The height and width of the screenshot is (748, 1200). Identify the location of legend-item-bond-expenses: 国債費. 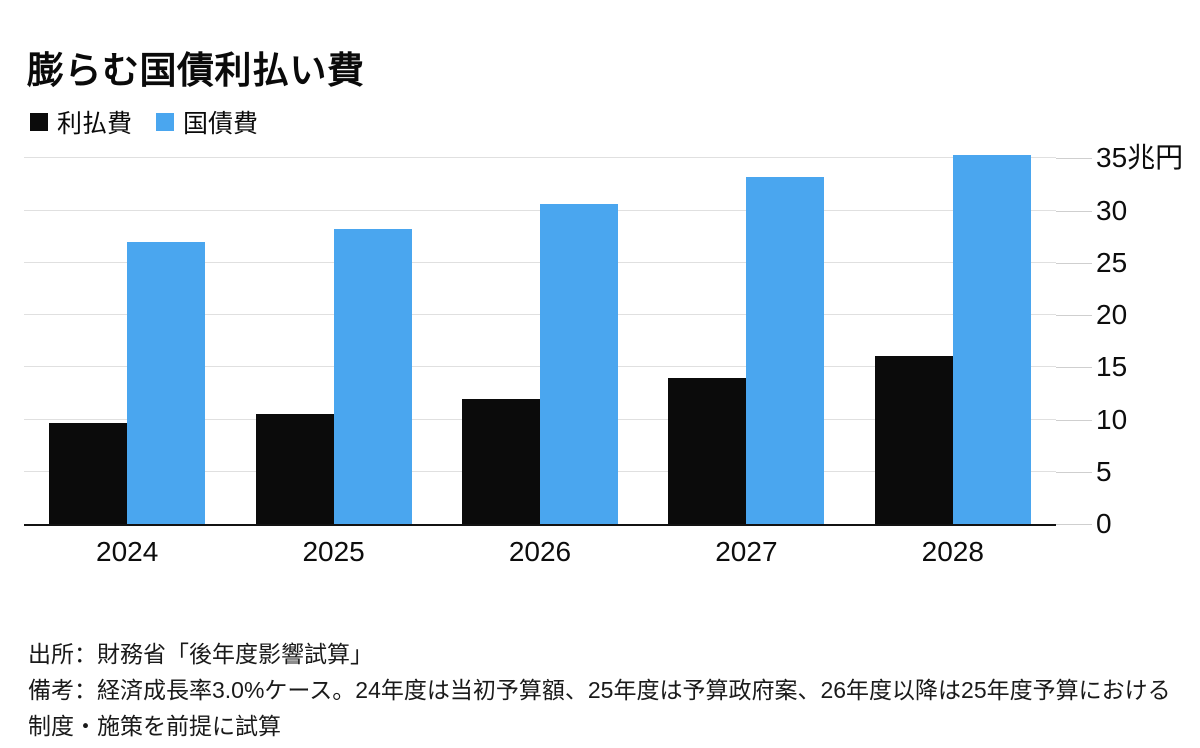
(207, 122).